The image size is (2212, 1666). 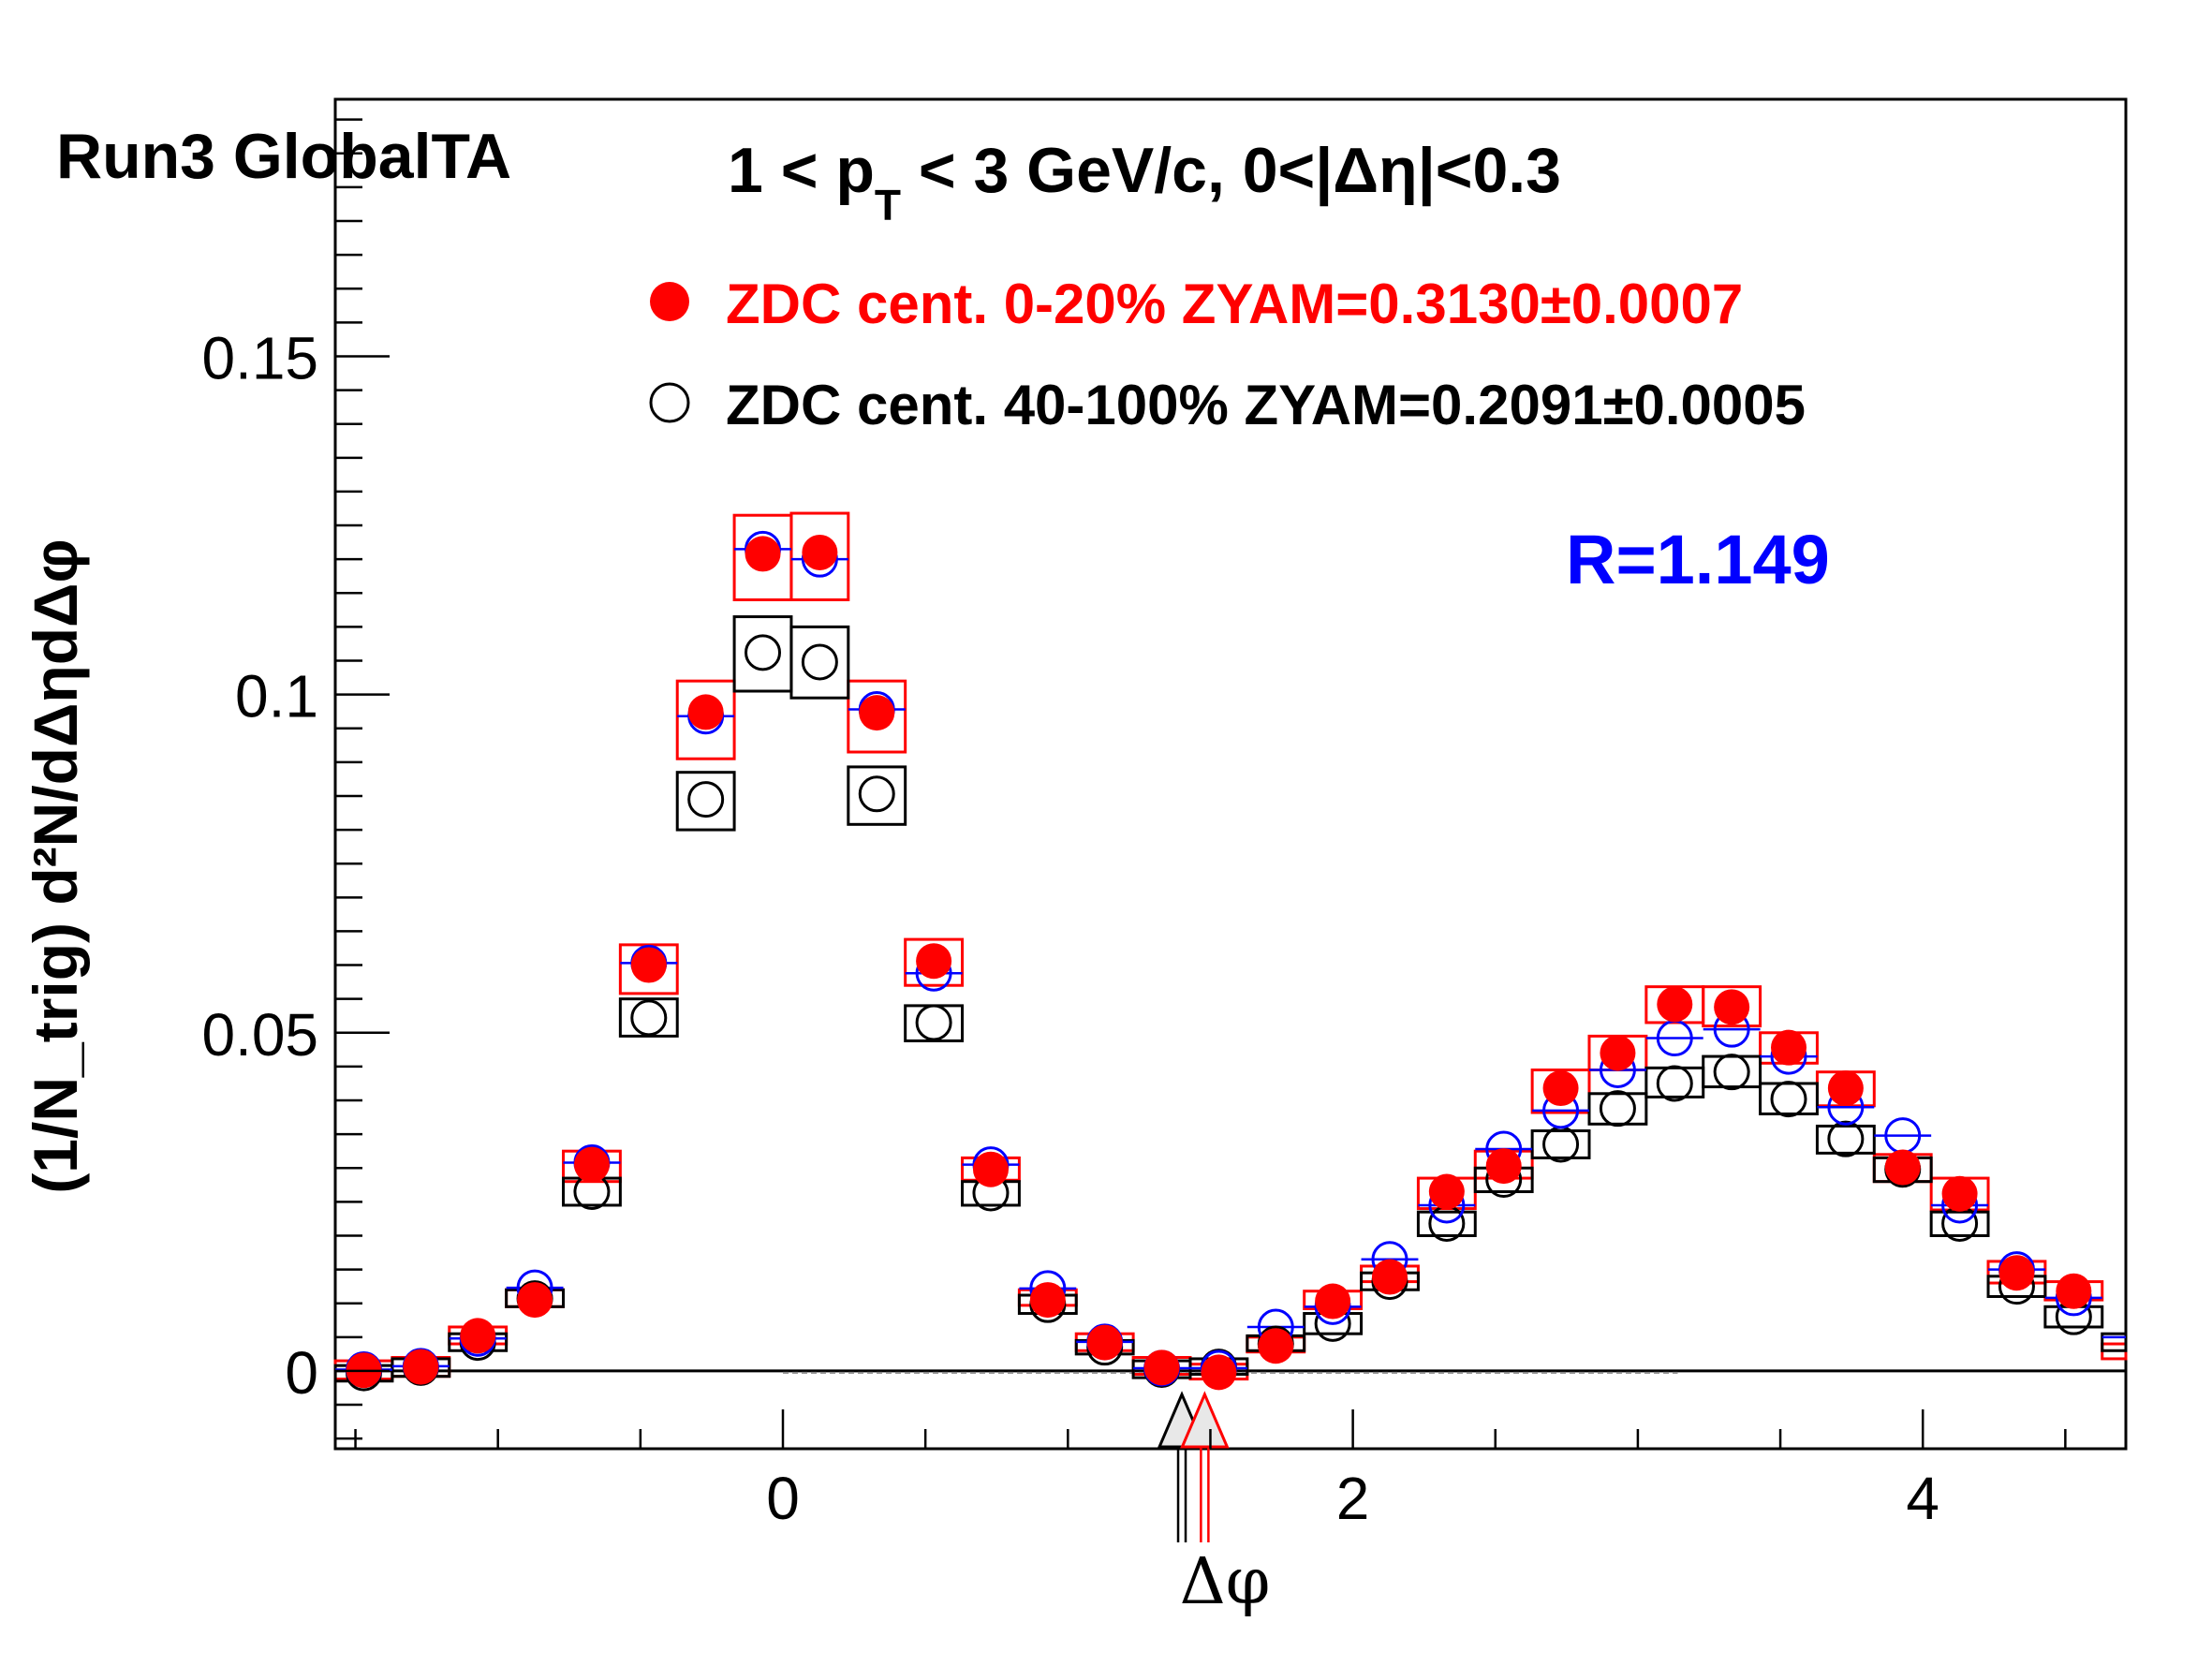 I want to click on legend-marker-central, so click(x=669, y=302).